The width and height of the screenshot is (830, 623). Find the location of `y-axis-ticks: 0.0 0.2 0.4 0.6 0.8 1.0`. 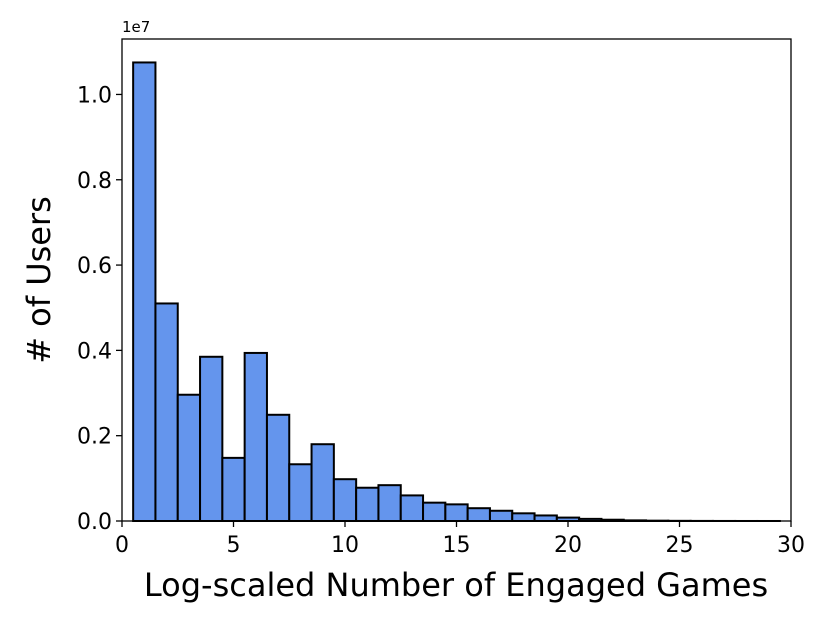

y-axis-ticks: 0.0 0.2 0.4 0.6 0.8 1.0 is located at coordinates (99, 309).